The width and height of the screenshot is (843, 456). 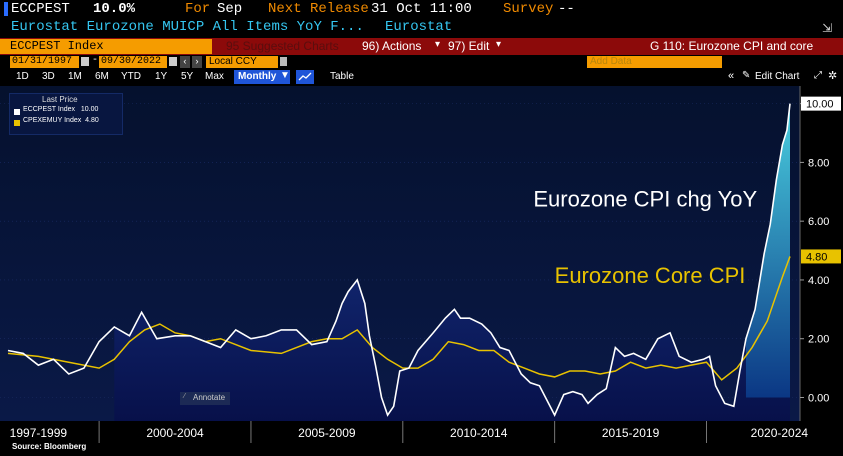 I want to click on last-tag-core-bg, so click(x=821, y=256).